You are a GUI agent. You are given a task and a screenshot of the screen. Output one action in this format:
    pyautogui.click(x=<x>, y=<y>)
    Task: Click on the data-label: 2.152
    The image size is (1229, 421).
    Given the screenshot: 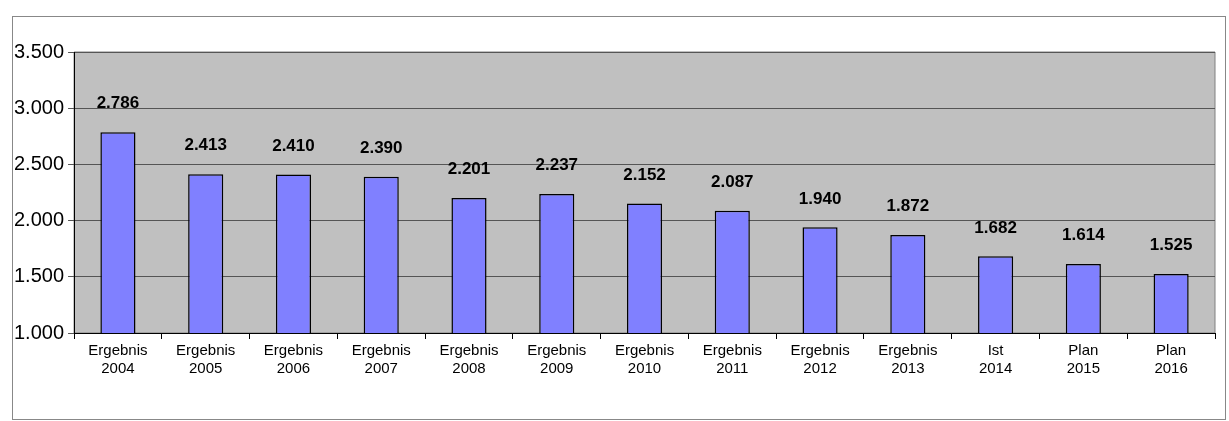 What is the action you would take?
    pyautogui.click(x=644, y=174)
    